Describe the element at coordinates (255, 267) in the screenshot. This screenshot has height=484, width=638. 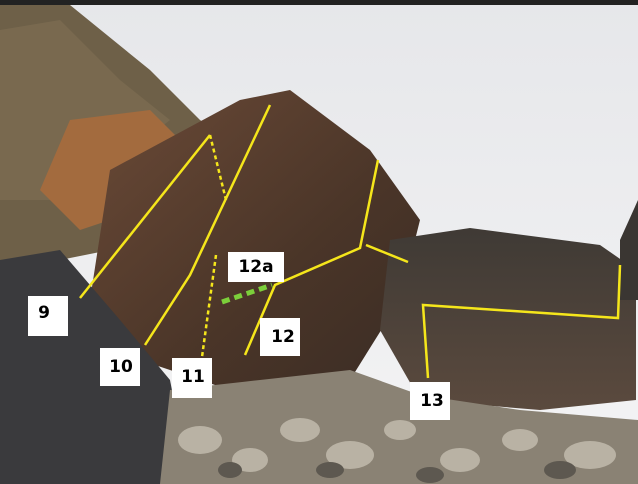
I see `route-label: 12a` at that location.